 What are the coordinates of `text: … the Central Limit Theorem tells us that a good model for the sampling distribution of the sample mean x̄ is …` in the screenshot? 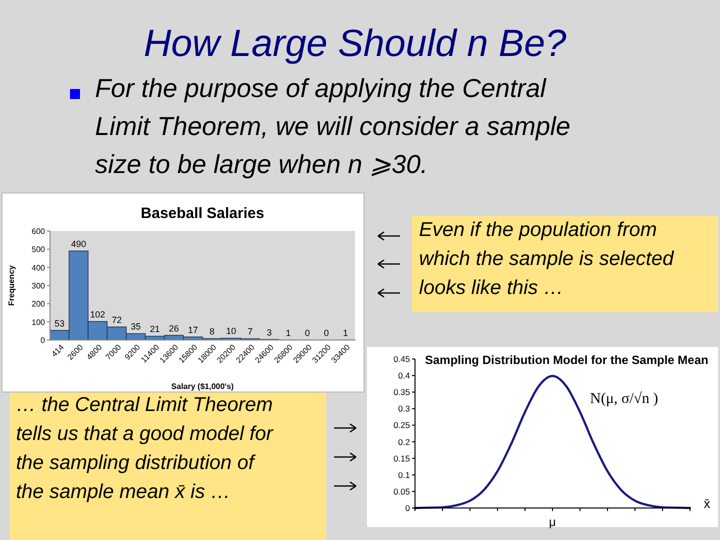 It's located at (145, 448).